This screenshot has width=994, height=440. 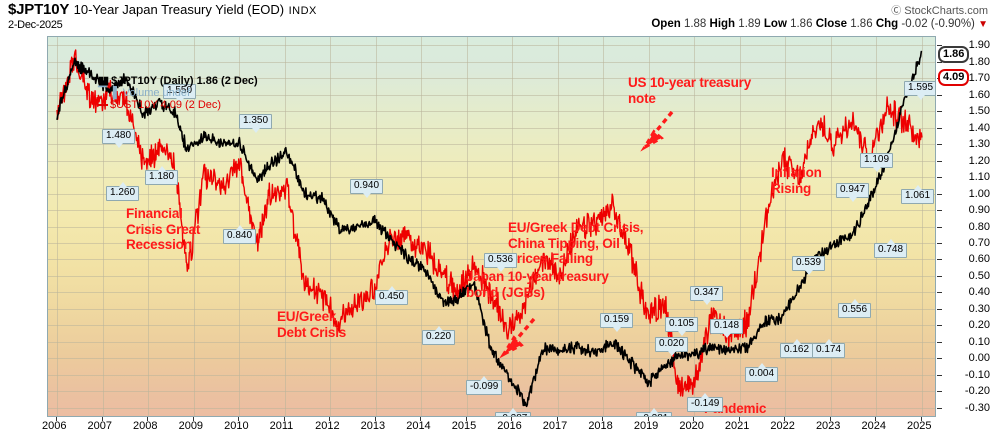 I want to click on callout-label: 0.347, so click(x=707, y=292).